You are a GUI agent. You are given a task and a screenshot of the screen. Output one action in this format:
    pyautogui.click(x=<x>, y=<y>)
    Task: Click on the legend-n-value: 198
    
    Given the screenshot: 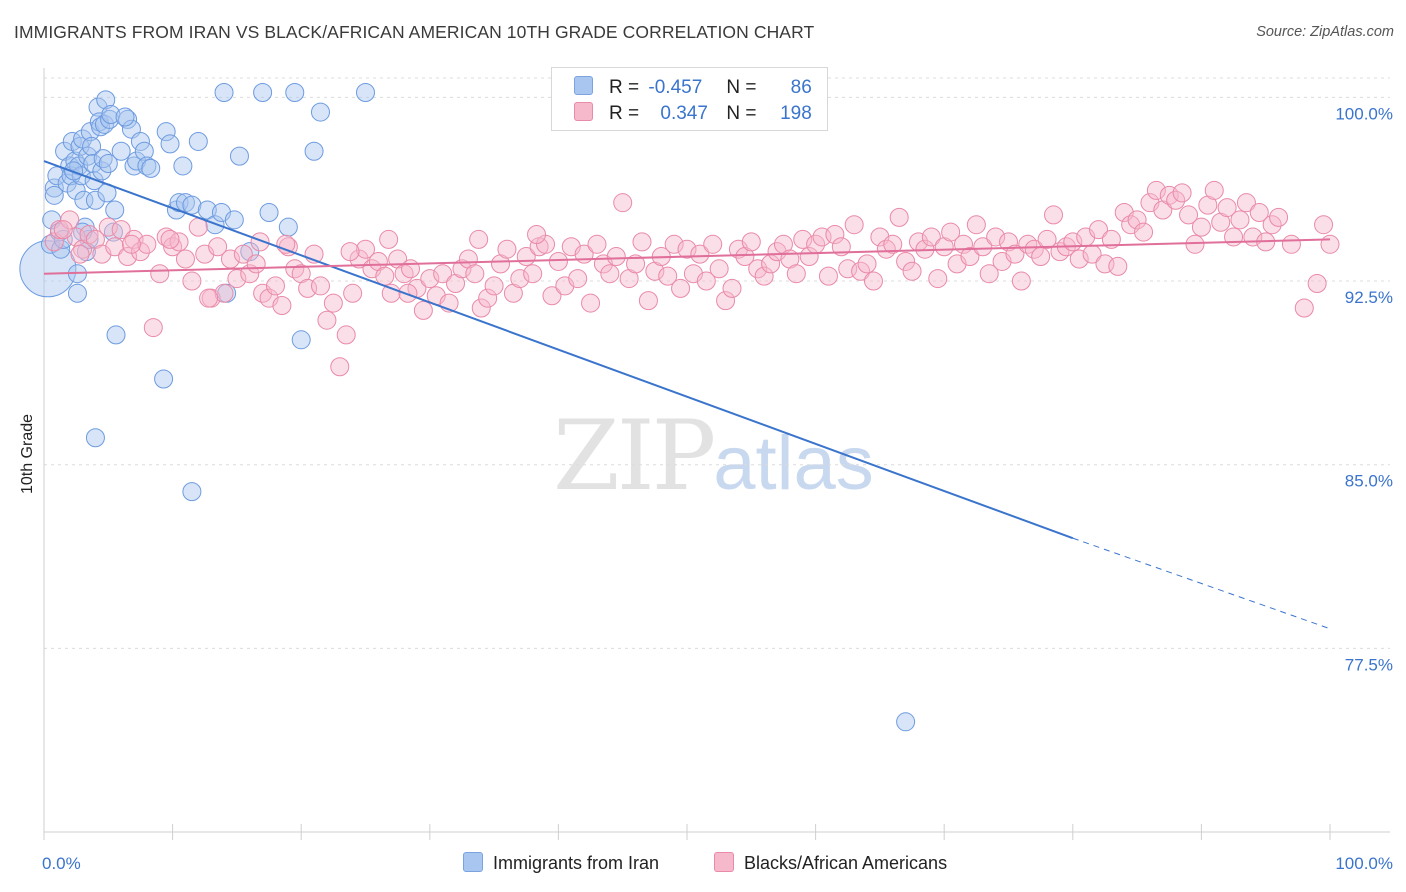 What is the action you would take?
    pyautogui.click(x=796, y=113)
    